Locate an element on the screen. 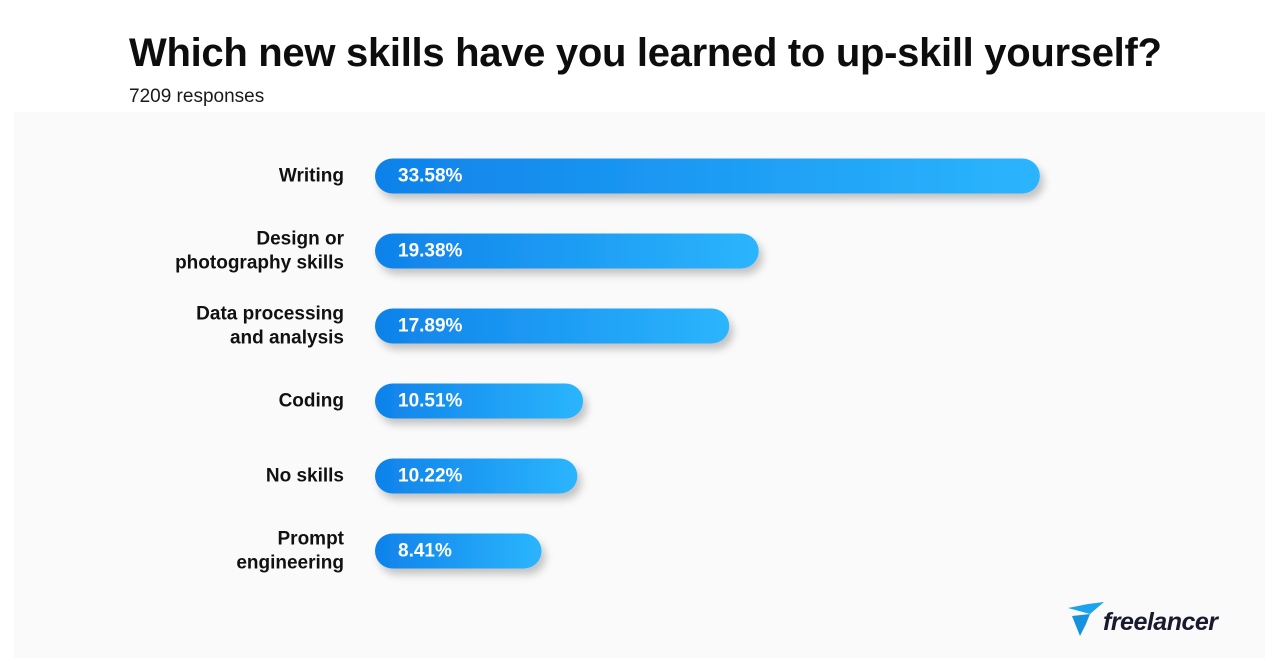 Image resolution: width=1279 pixels, height=661 pixels. category-label-2: Data processing and analysis is located at coordinates (270, 326).